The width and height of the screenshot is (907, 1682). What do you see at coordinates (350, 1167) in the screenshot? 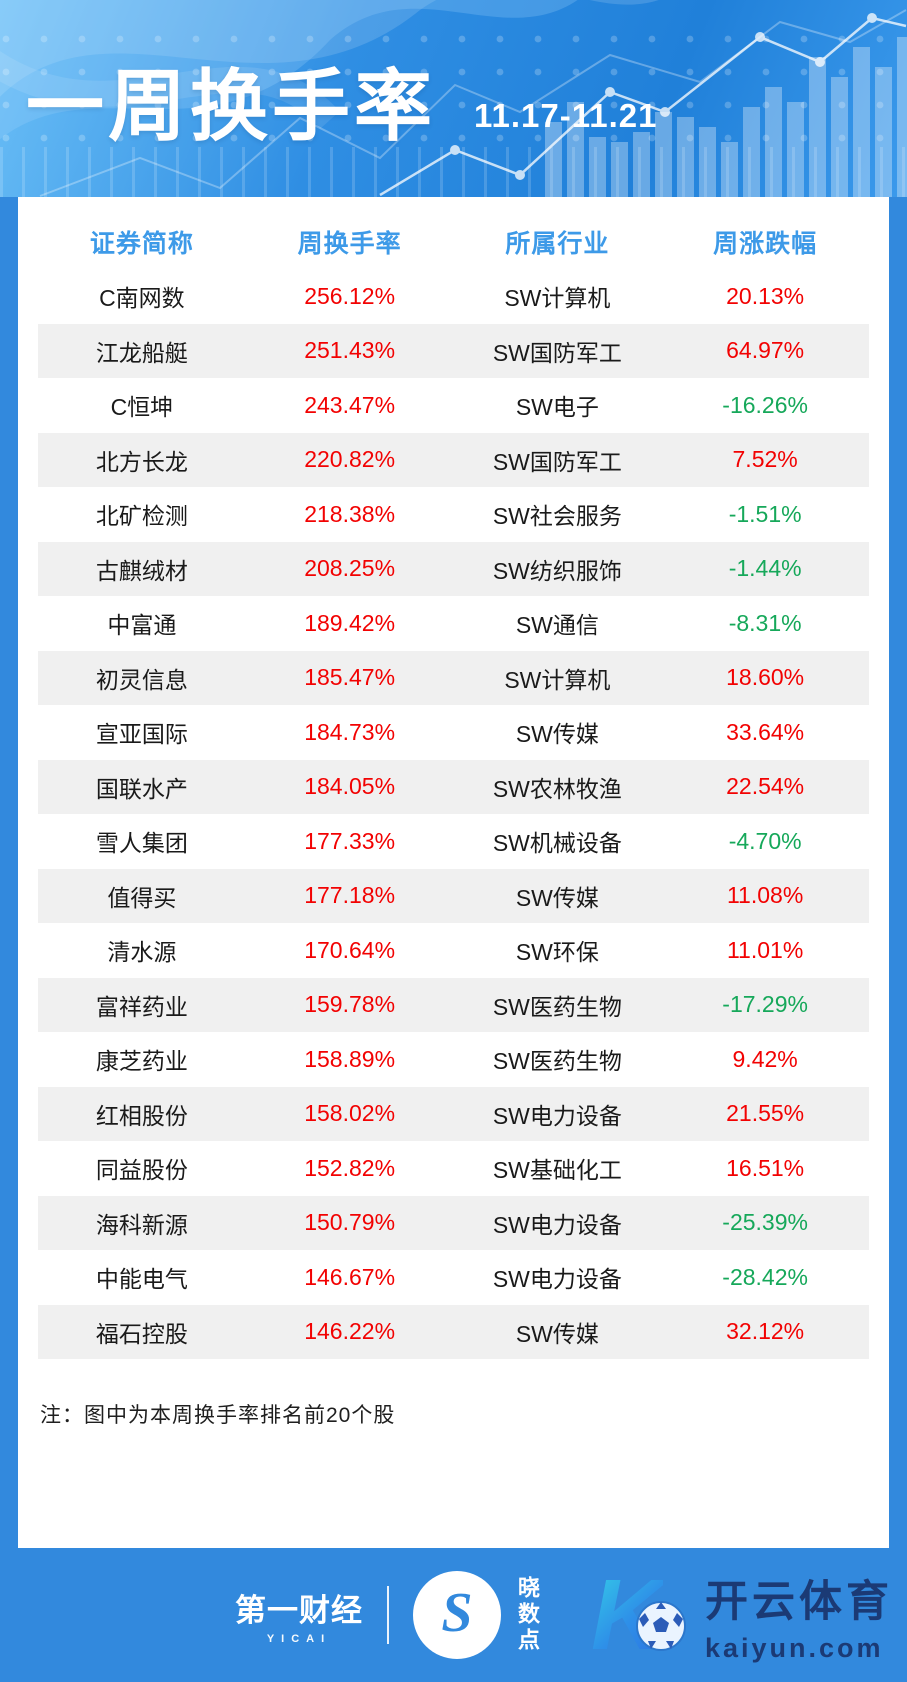
I see `cell-turnover: 152.82%` at bounding box center [350, 1167].